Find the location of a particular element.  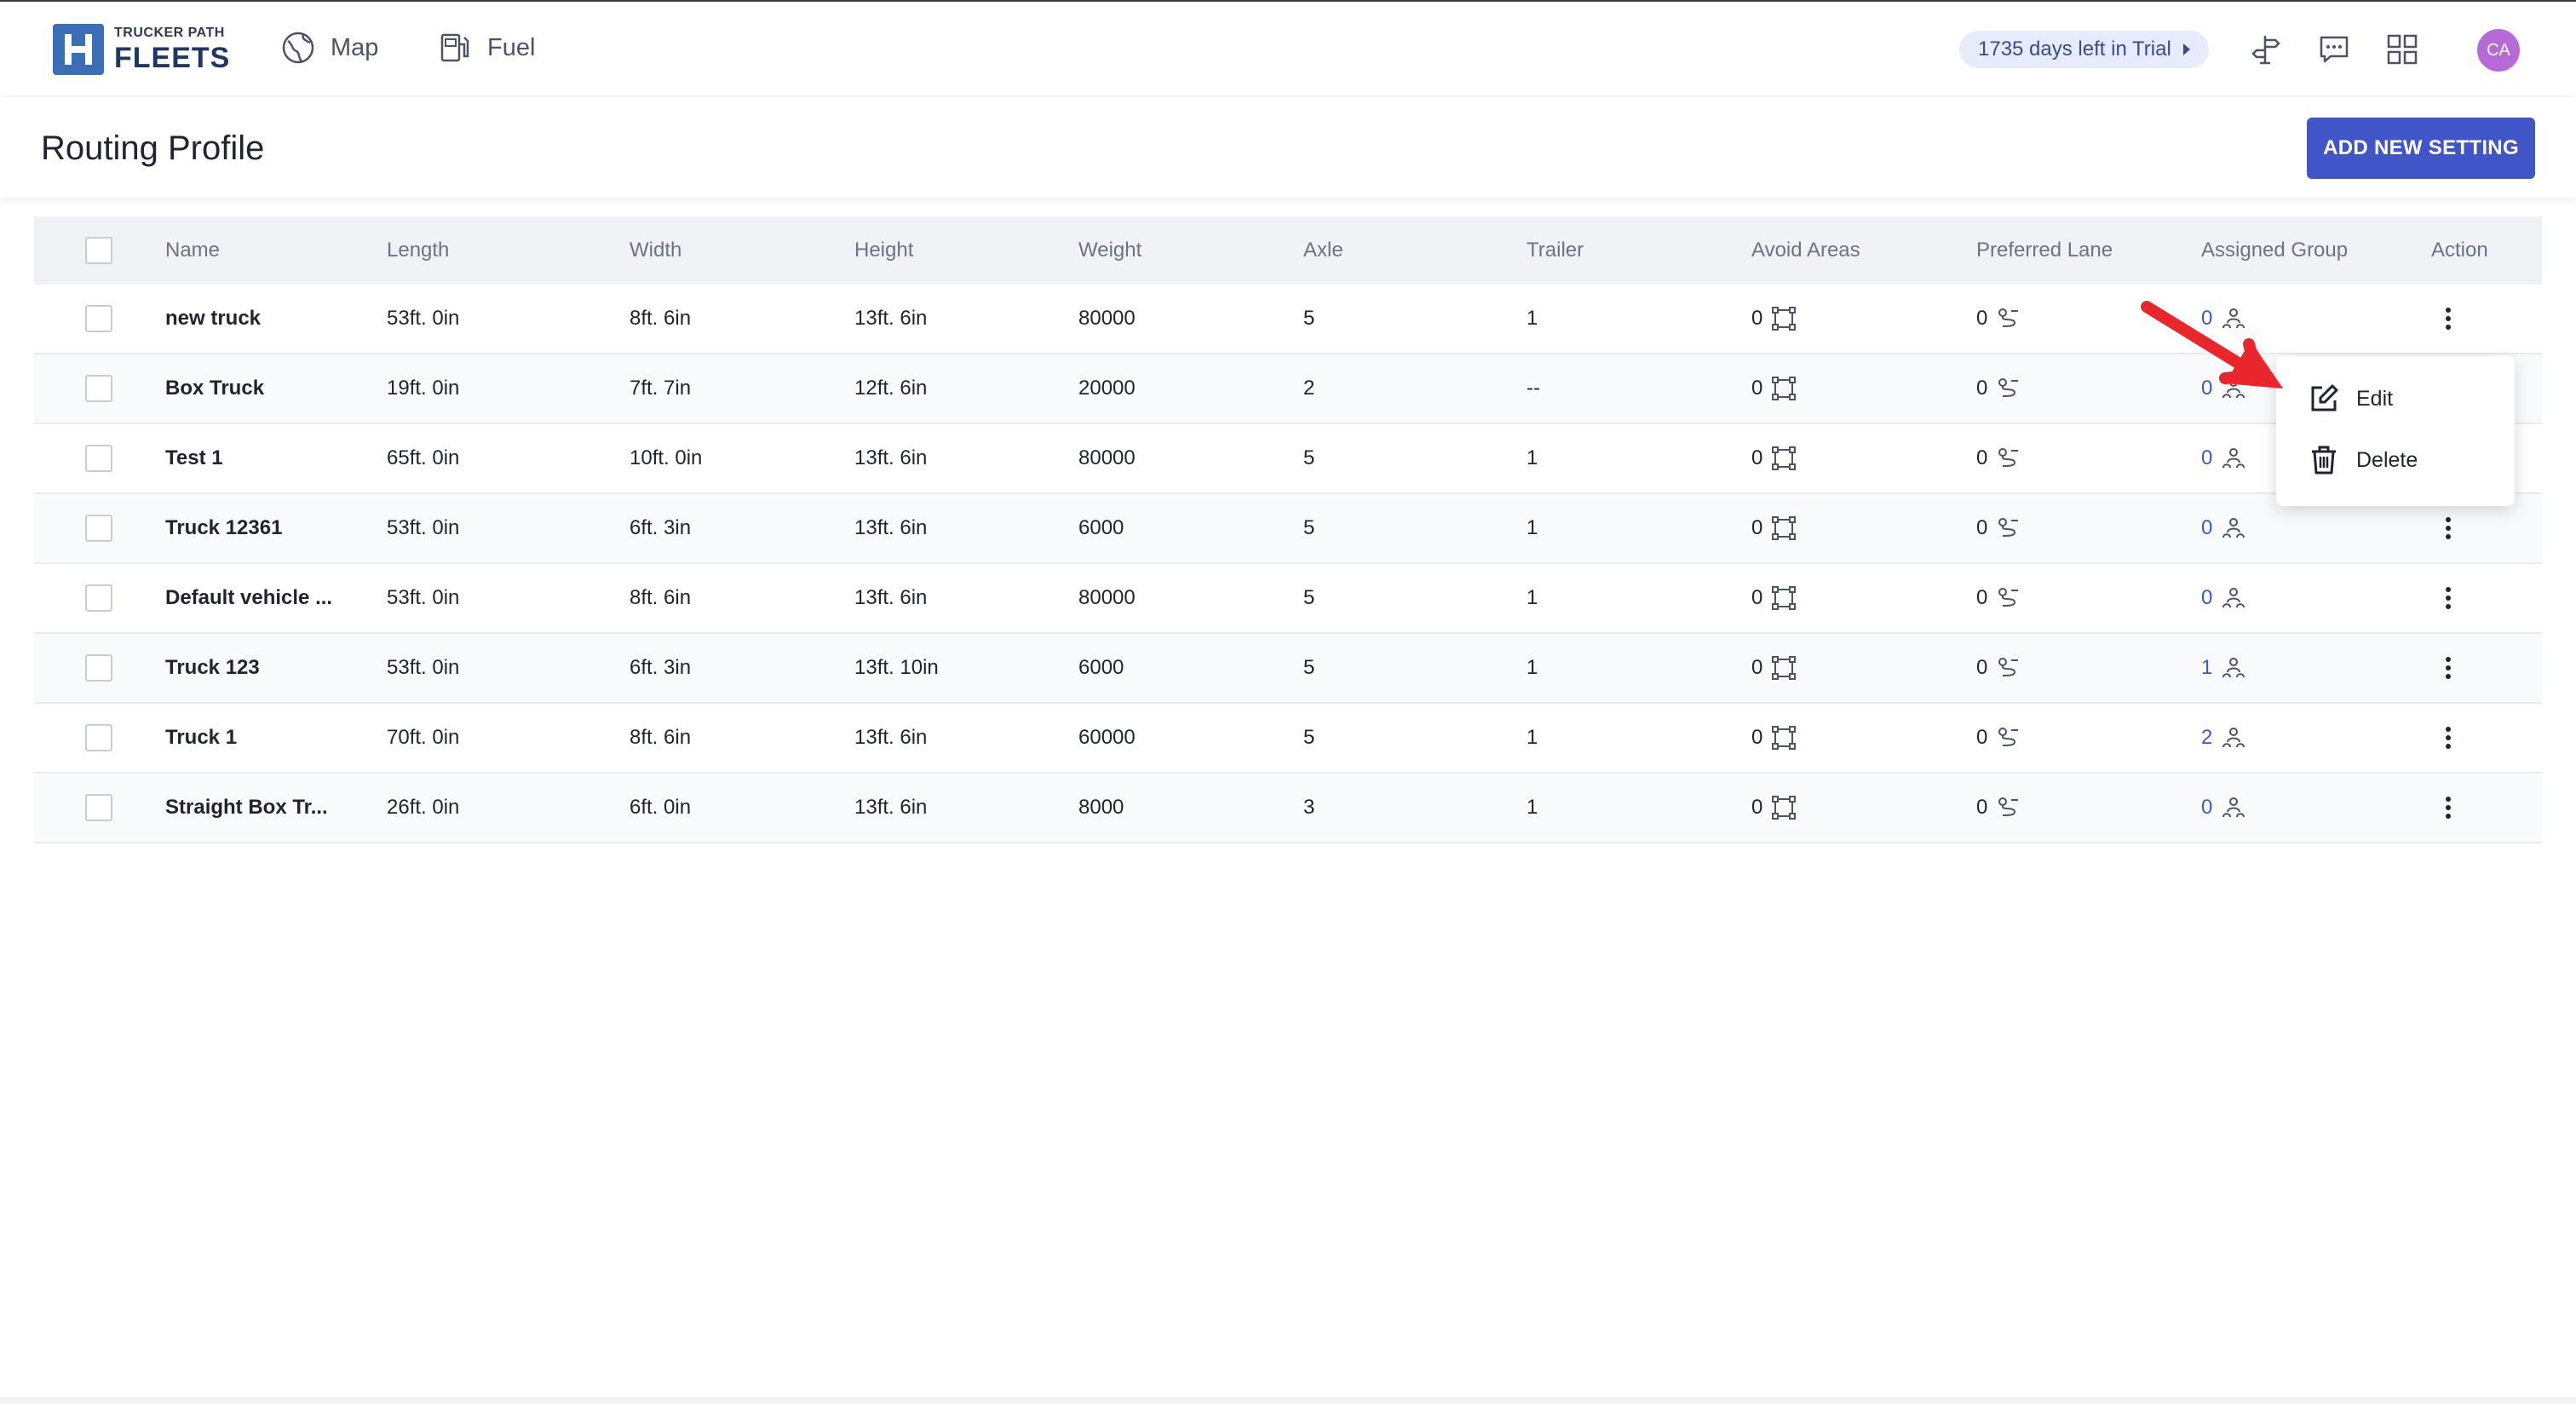

profile-name: Truck 123 is located at coordinates (213, 667).